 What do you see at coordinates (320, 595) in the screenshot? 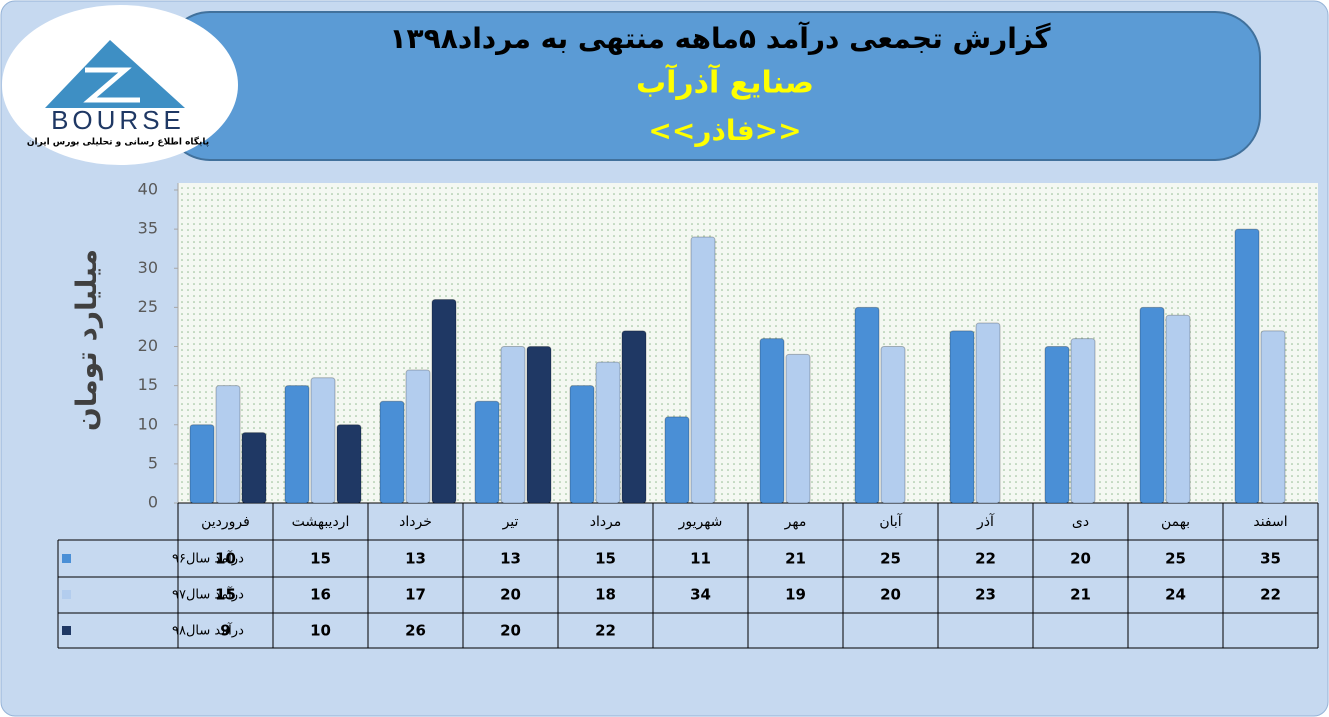
I see `table-value: 16` at bounding box center [320, 595].